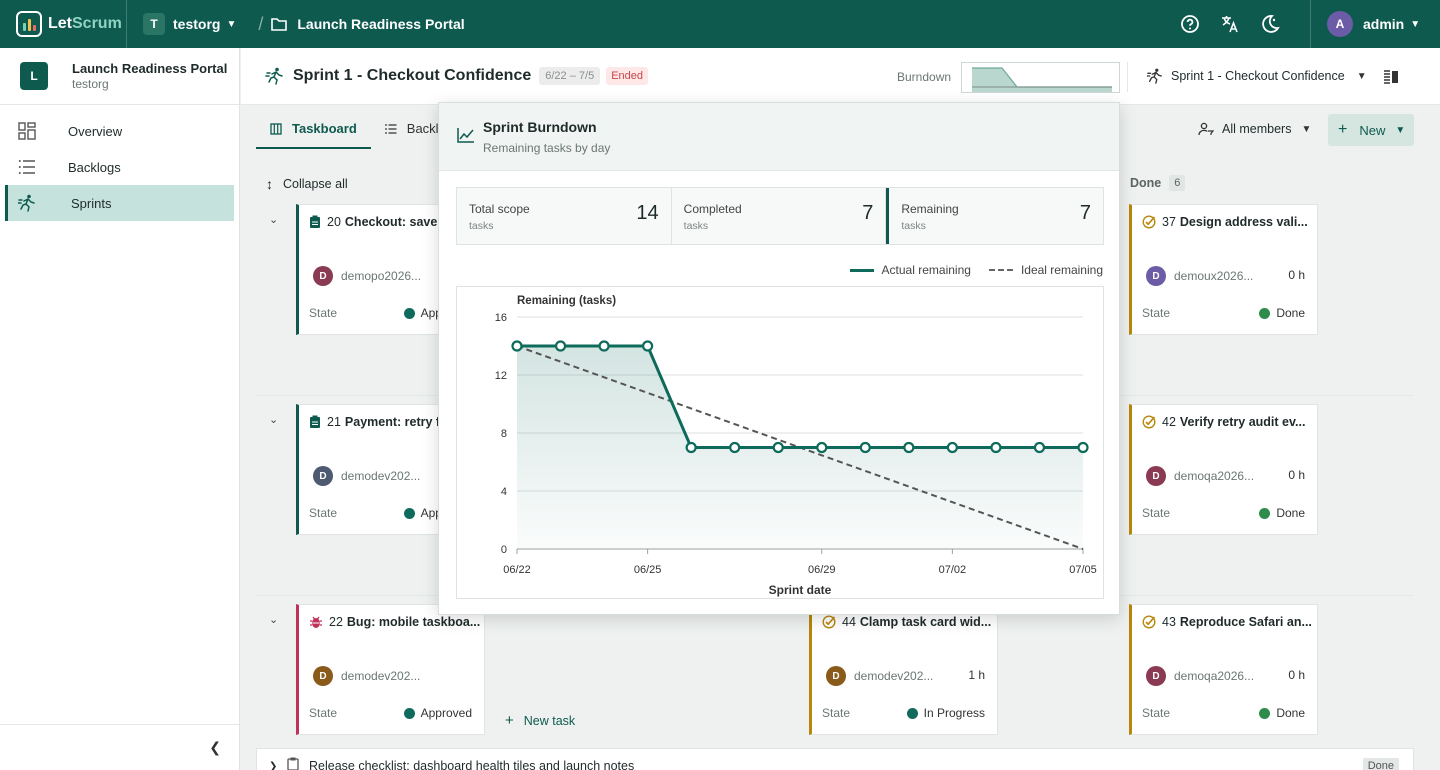 This screenshot has width=1440, height=770. What do you see at coordinates (696, 226) in the screenshot?
I see `stat-unit: tasks` at bounding box center [696, 226].